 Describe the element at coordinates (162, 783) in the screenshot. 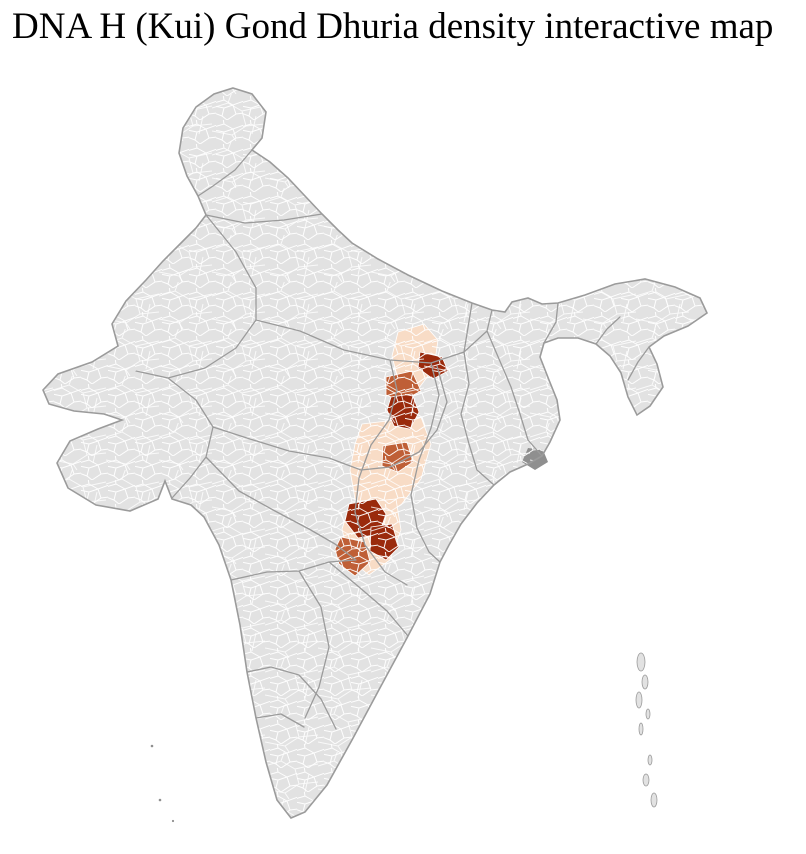

I see `lakshadweep-islands` at that location.